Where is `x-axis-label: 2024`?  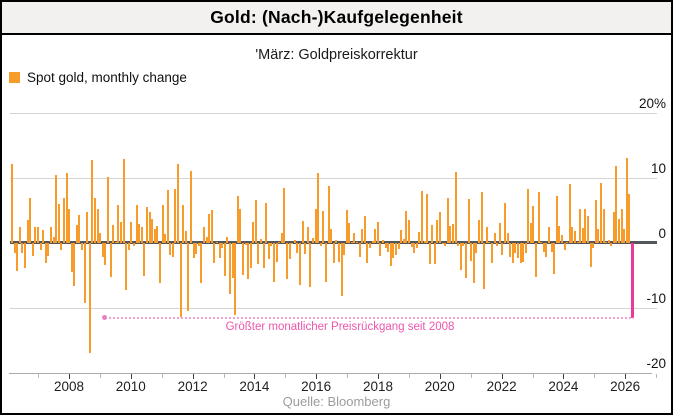 x-axis-label: 2024 is located at coordinates (563, 386).